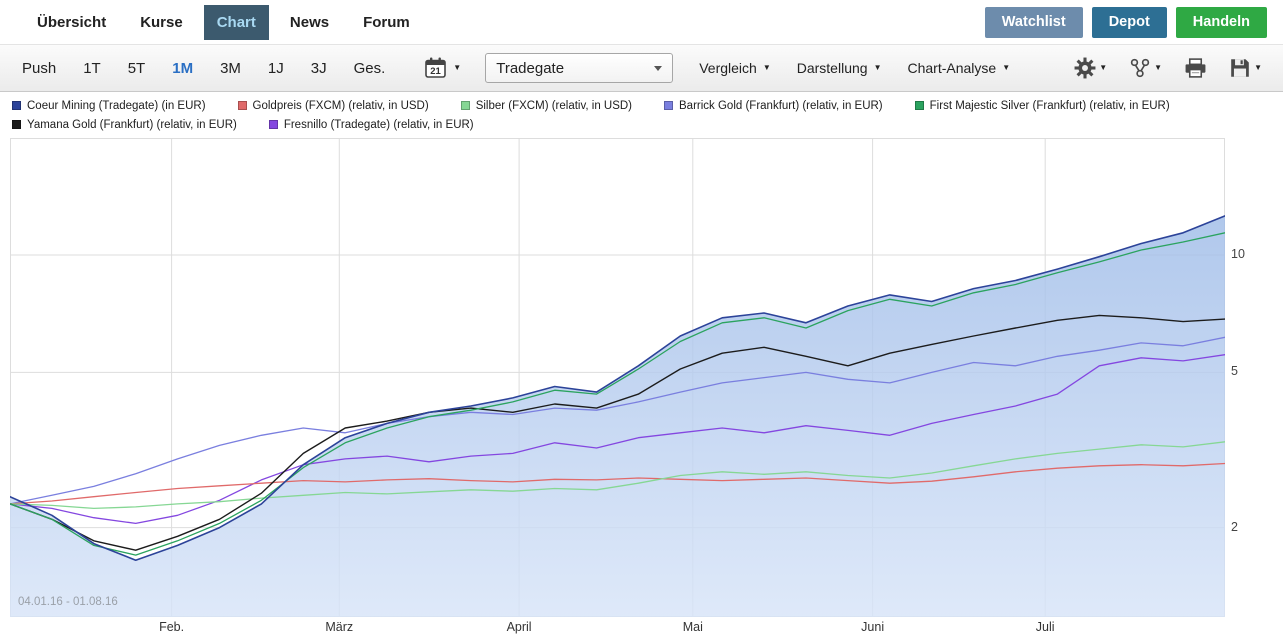  I want to click on legend-label: Coeur Mining (Tradegate) (in EUR), so click(116, 105).